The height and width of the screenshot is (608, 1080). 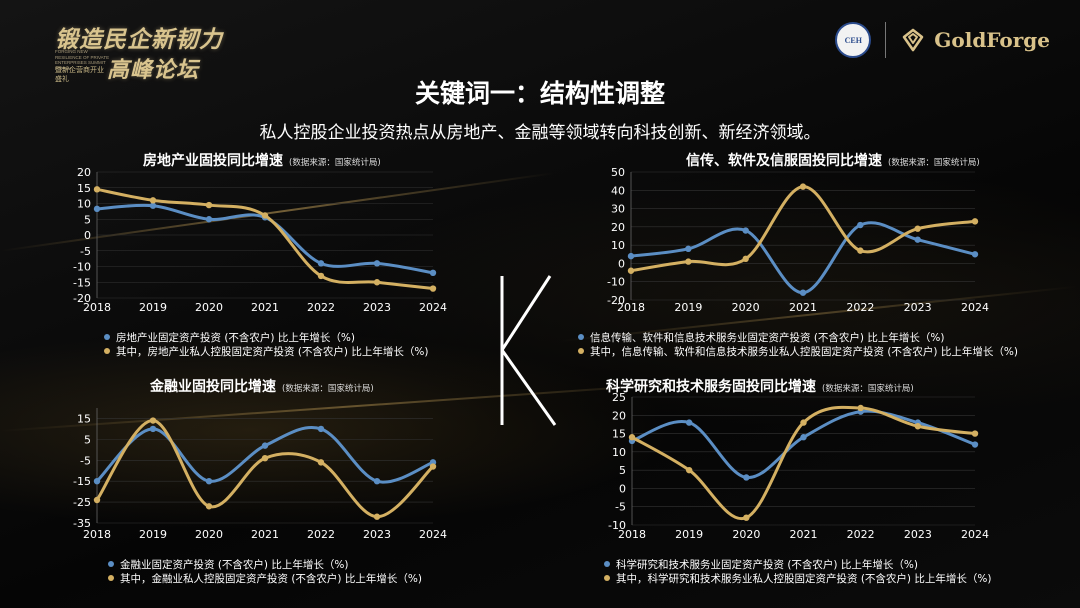 I want to click on legend-label-private: 其中，金融业私人控股固定资产投资 (不含农户) 比上年增长（%), so click(x=271, y=578).